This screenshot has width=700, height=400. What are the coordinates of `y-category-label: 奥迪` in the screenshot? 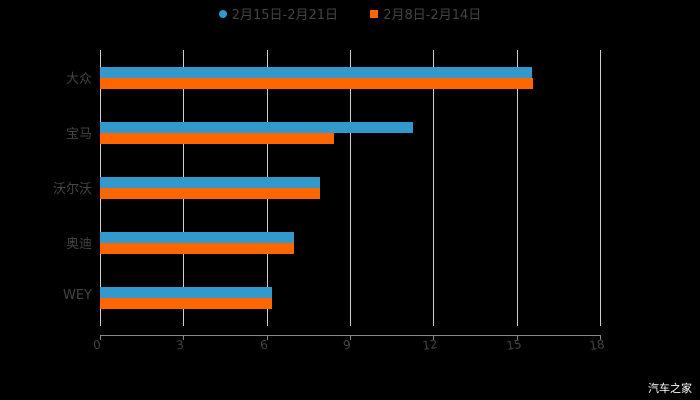 It's located at (78, 244).